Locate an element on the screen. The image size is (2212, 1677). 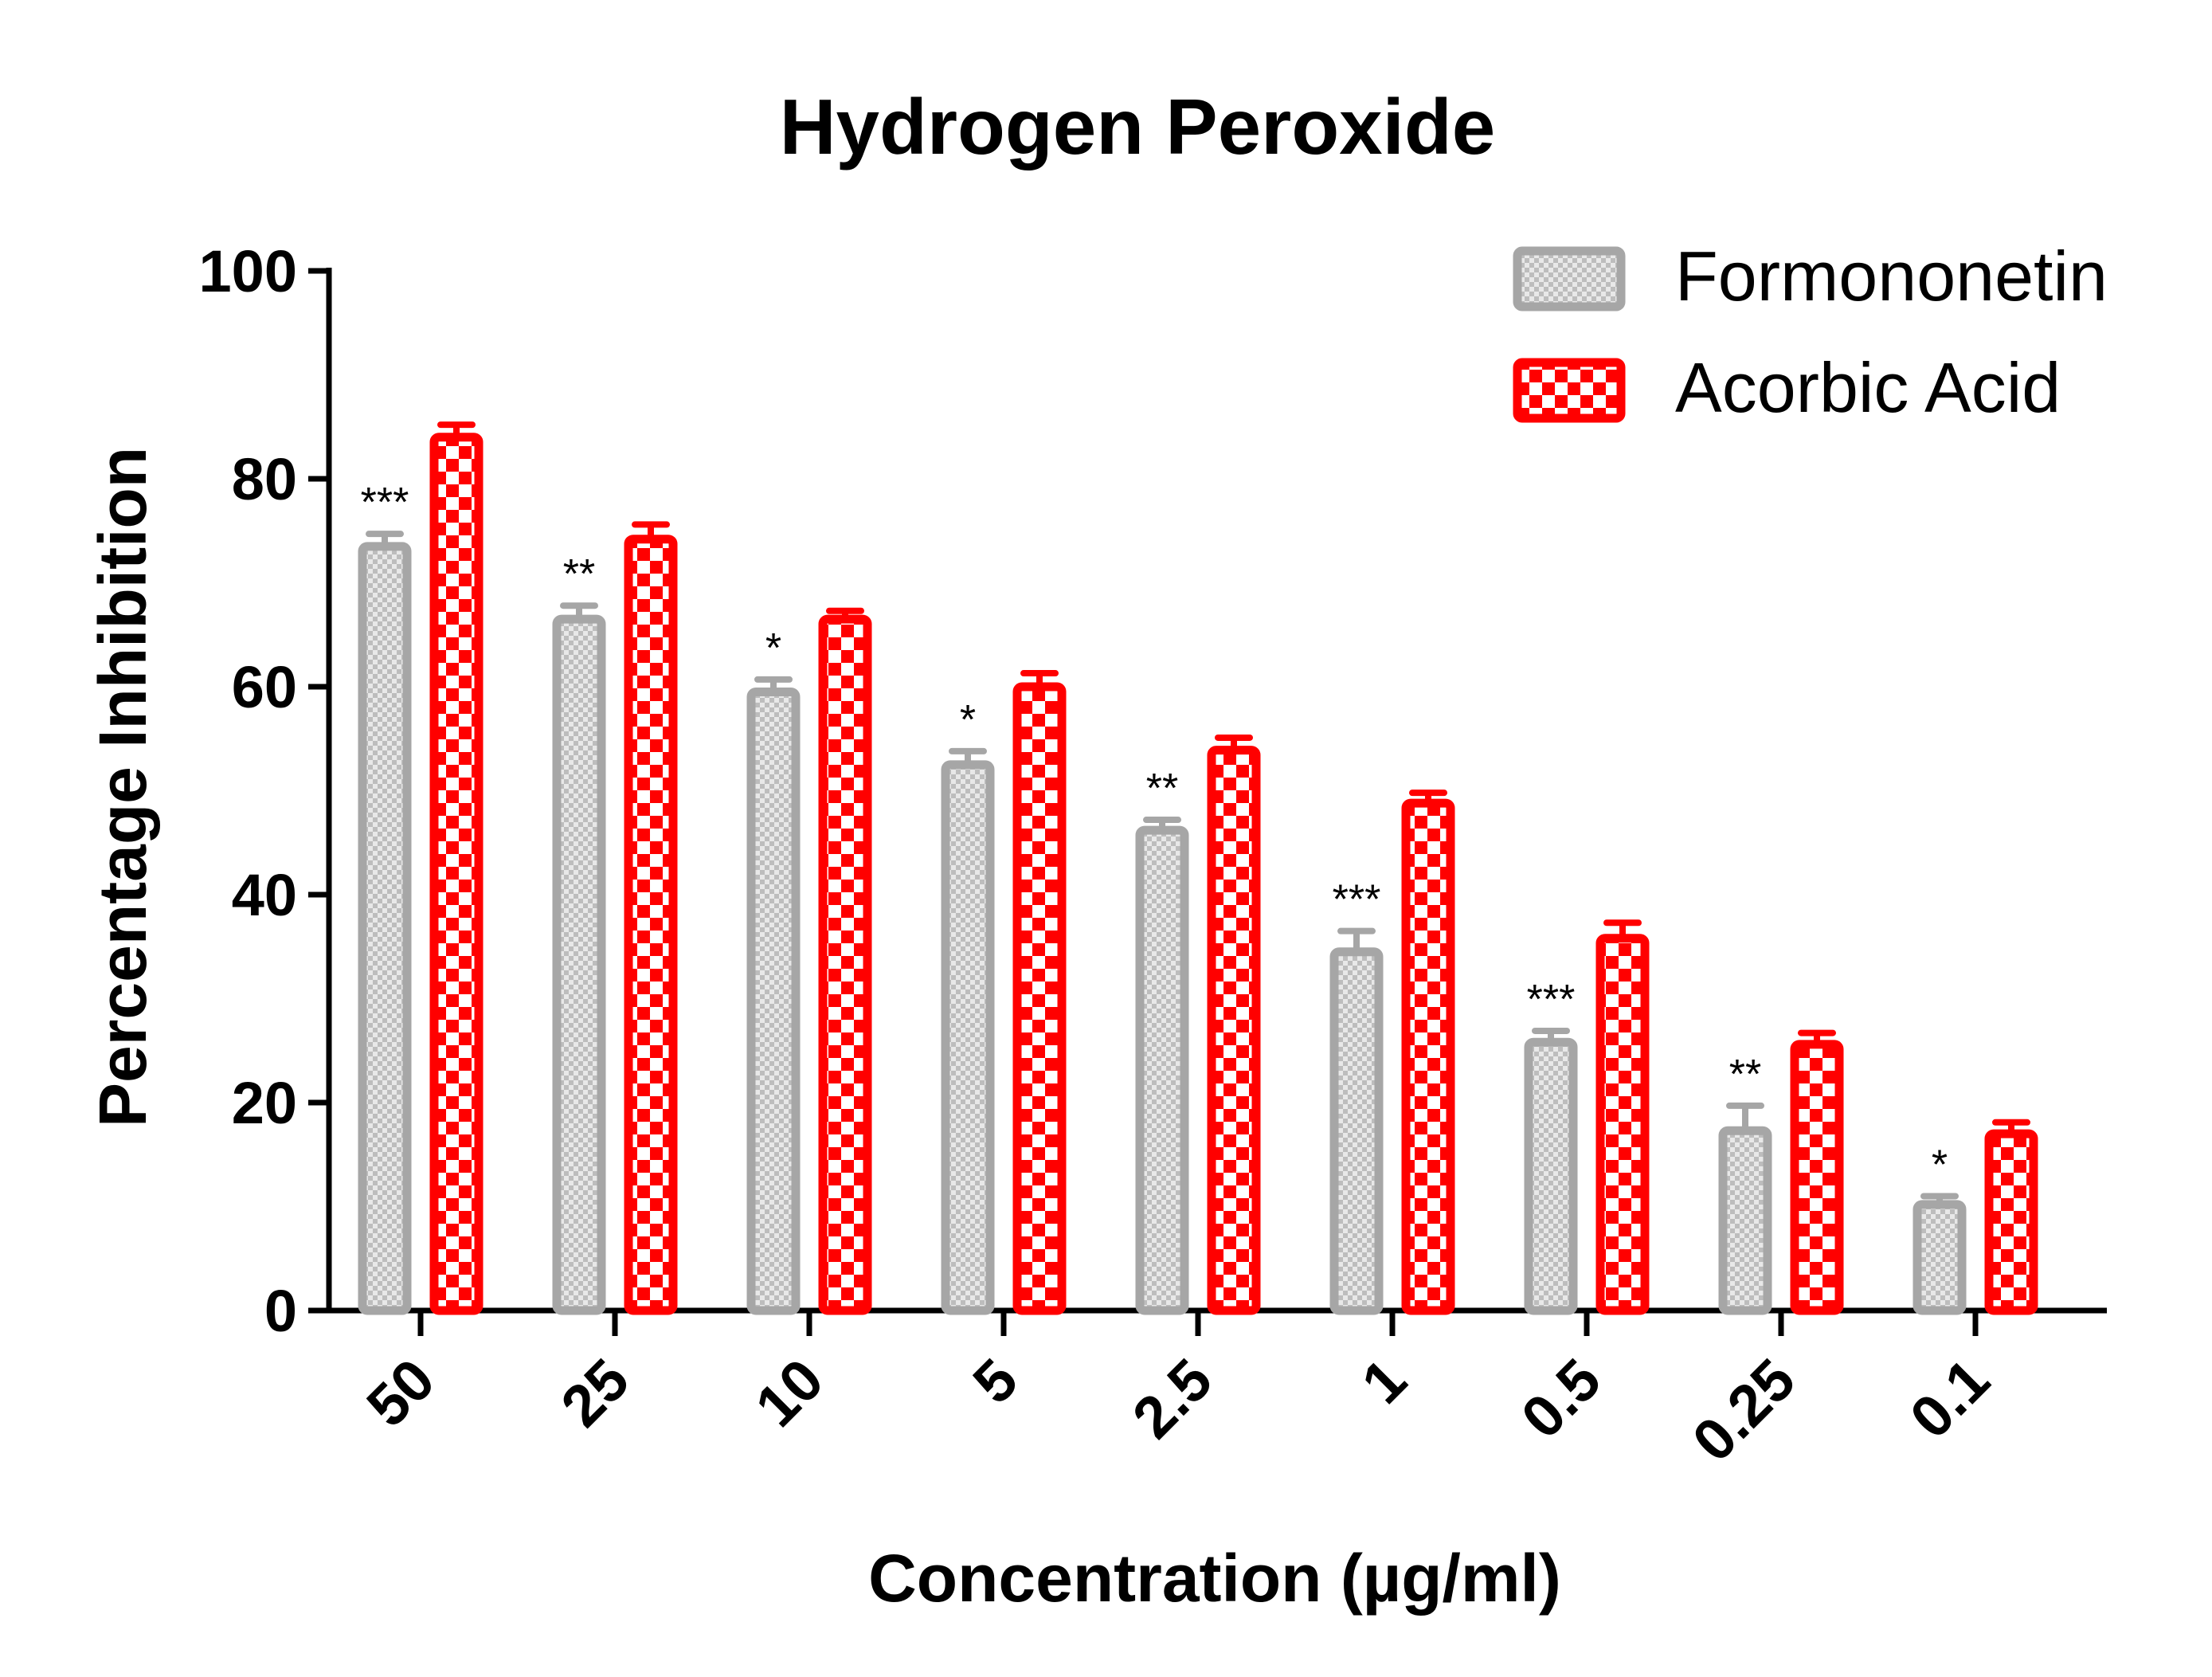
legend-label-0: Formononetin is located at coordinates (1891, 276).